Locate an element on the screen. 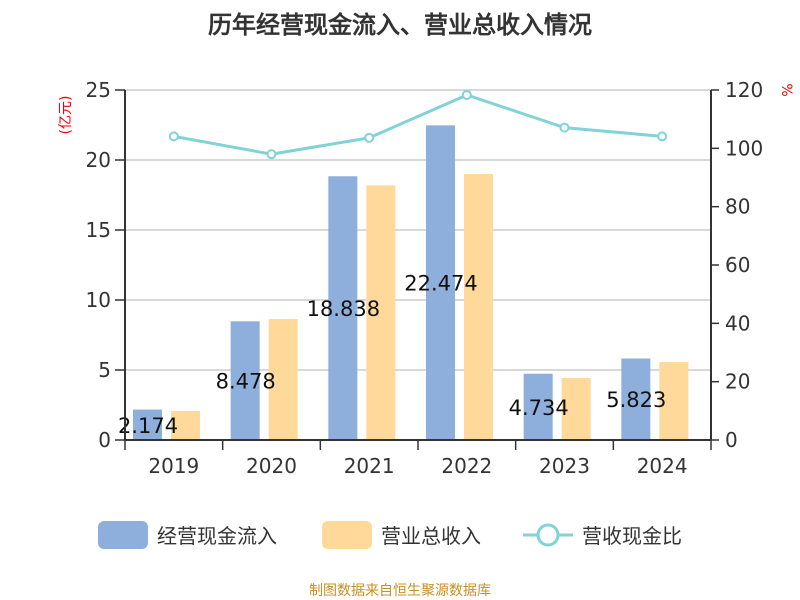  data-label-cash-inflow: 2.174 is located at coordinates (148, 426).